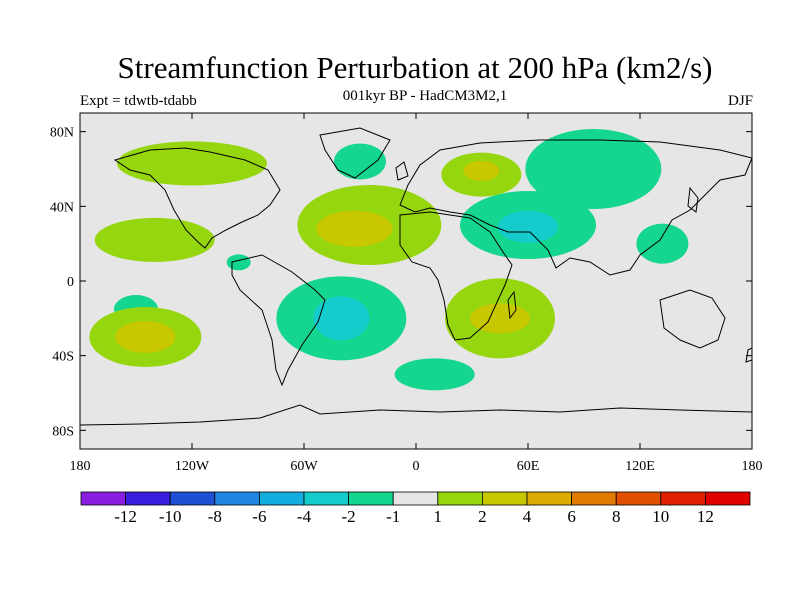 Image resolution: width=800 pixels, height=600 pixels. I want to click on africa-coastline, so click(456, 276).